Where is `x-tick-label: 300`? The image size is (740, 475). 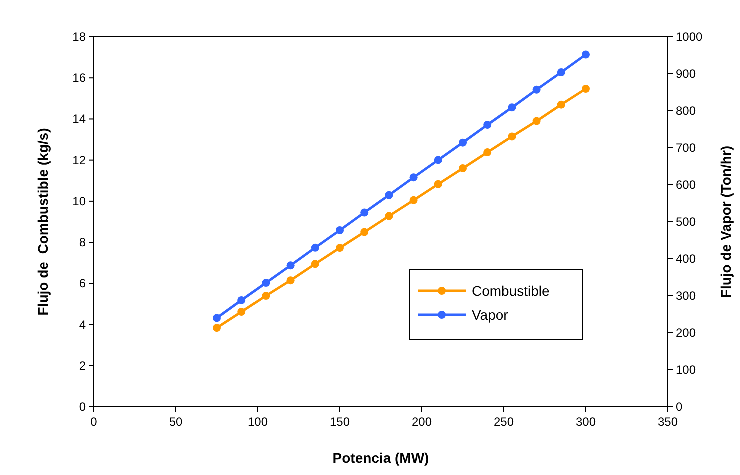 x-tick-label: 300 is located at coordinates (586, 422).